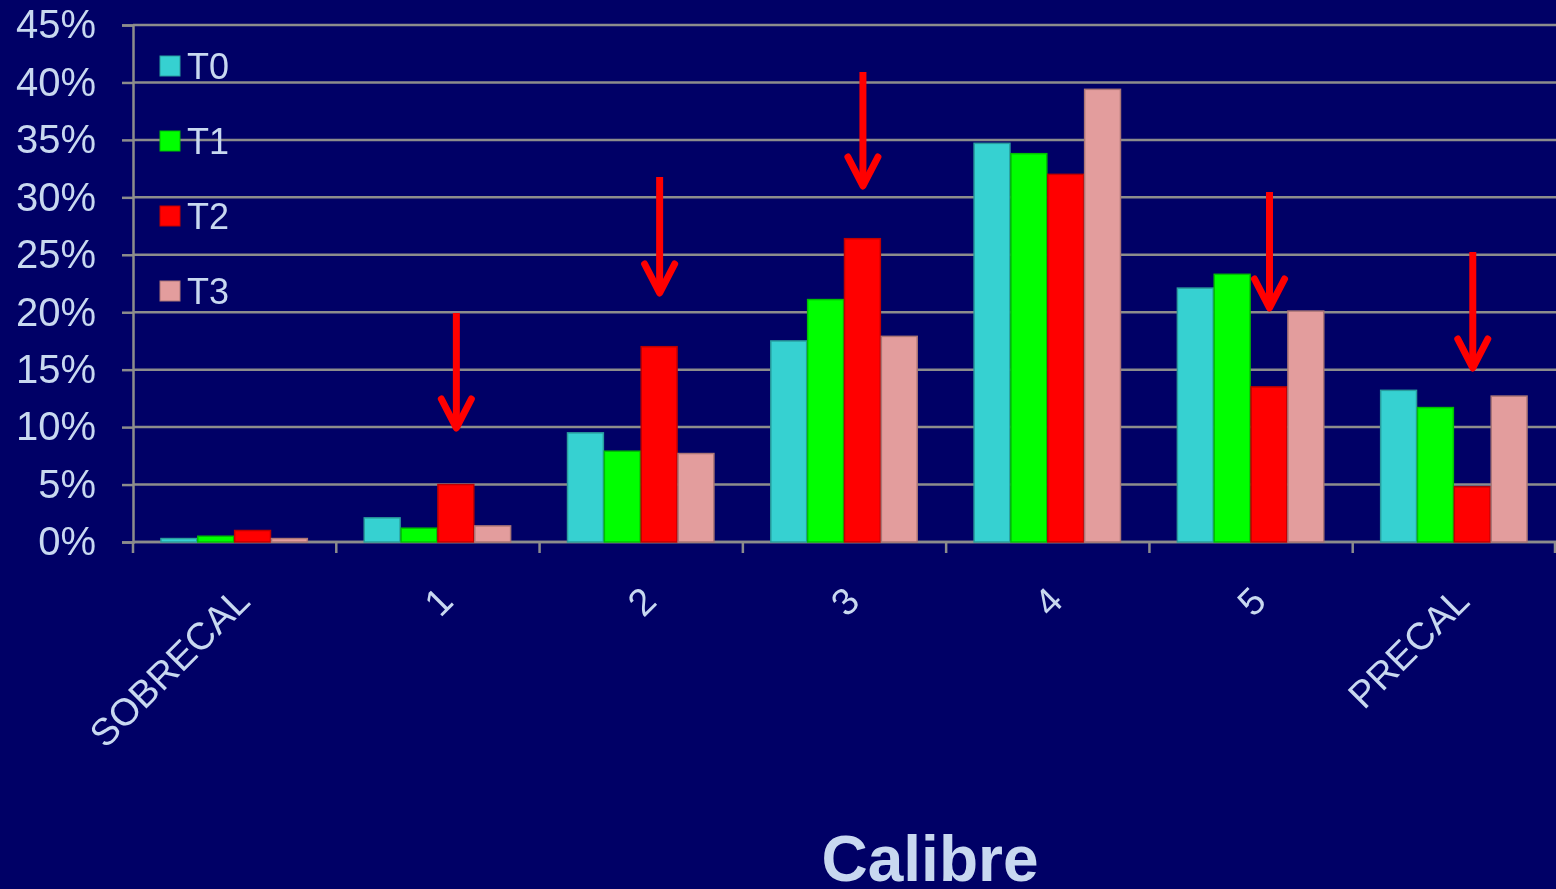 The image size is (1556, 889). Describe the element at coordinates (55, 139) in the screenshot. I see `y-tick-label: 35%` at that location.